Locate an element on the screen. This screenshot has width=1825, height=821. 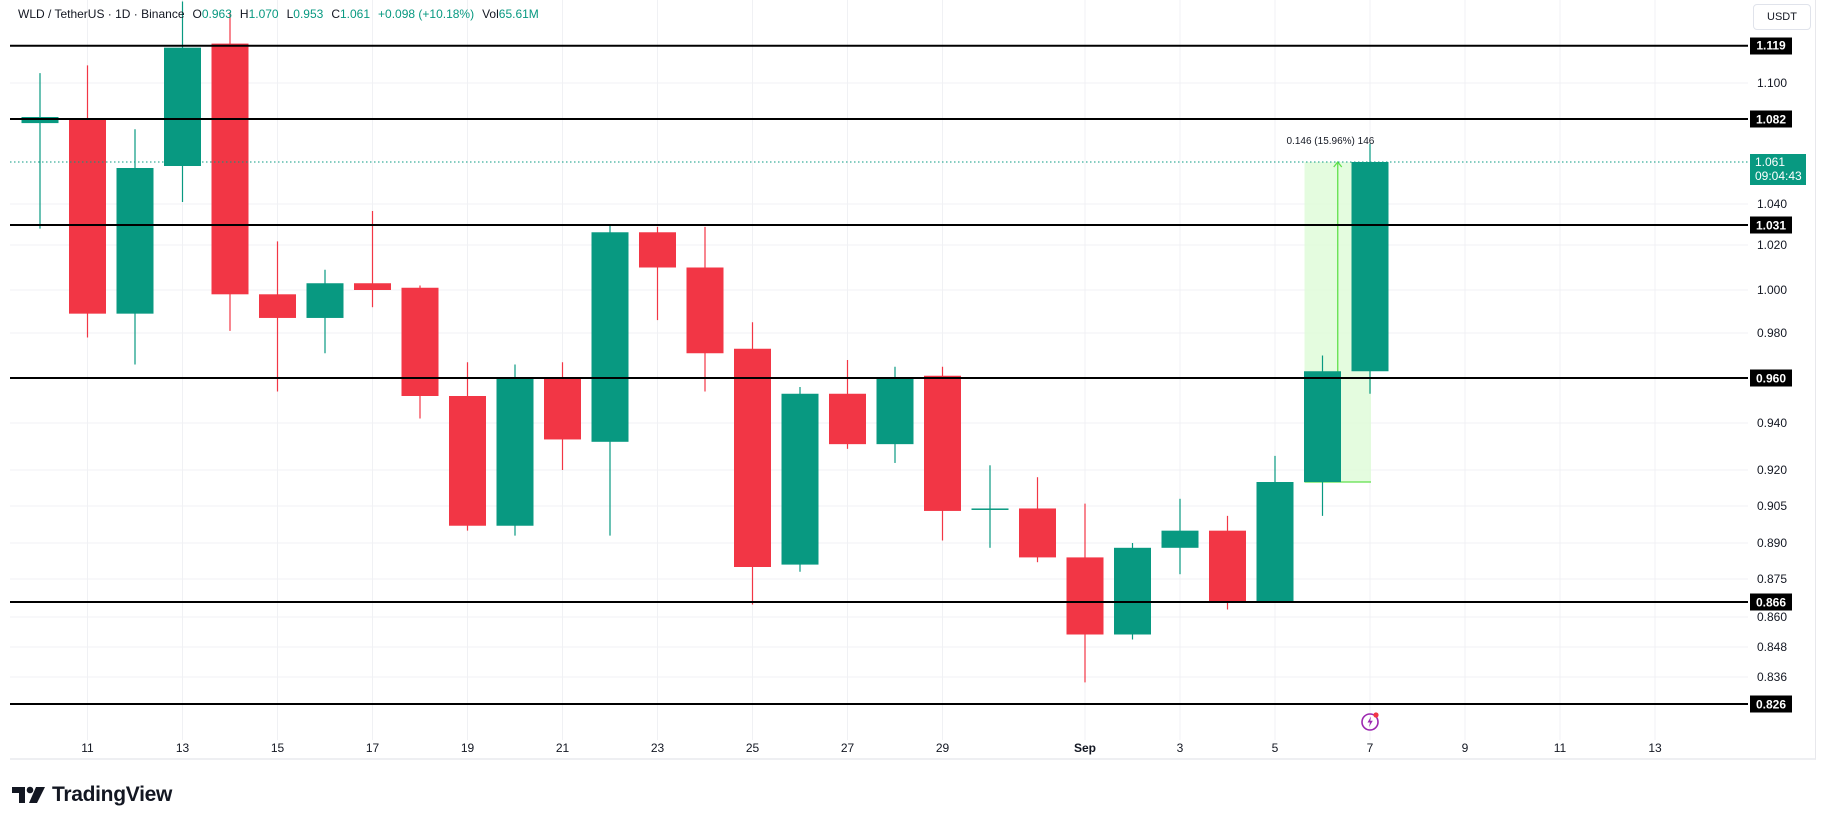
level-price-badge: 0.826 is located at coordinates (1771, 704).